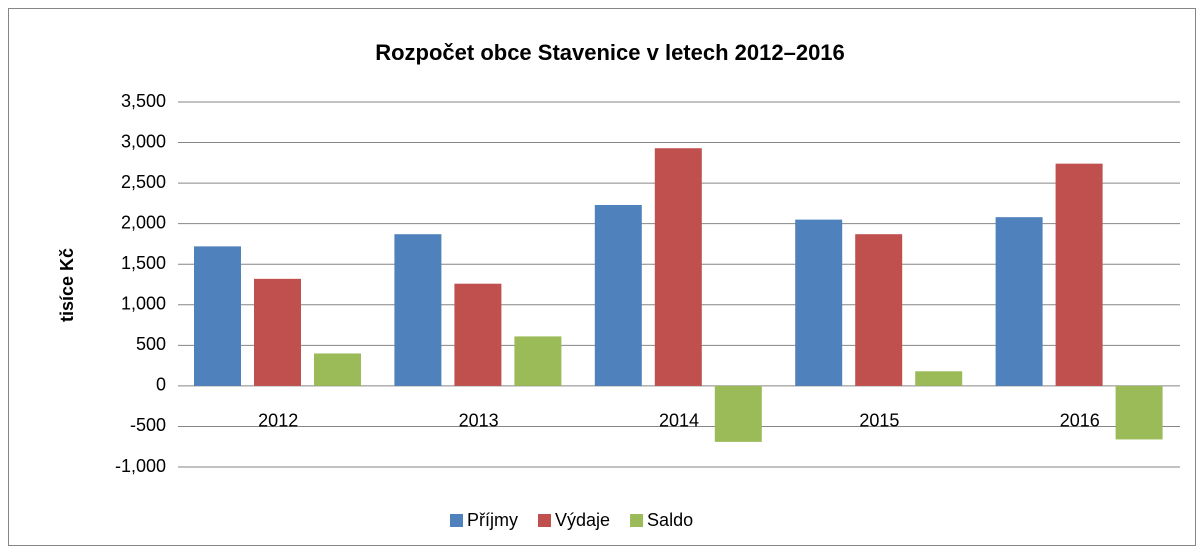 The width and height of the screenshot is (1204, 554). What do you see at coordinates (1080, 421) in the screenshot?
I see `x-tick-label: 2016` at bounding box center [1080, 421].